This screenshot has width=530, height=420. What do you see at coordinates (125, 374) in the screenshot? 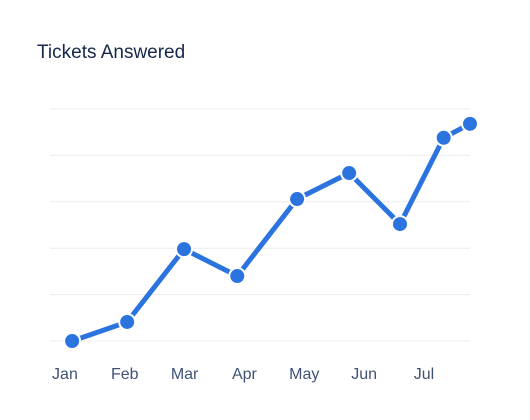
I see `x-tick-label: Feb` at bounding box center [125, 374].